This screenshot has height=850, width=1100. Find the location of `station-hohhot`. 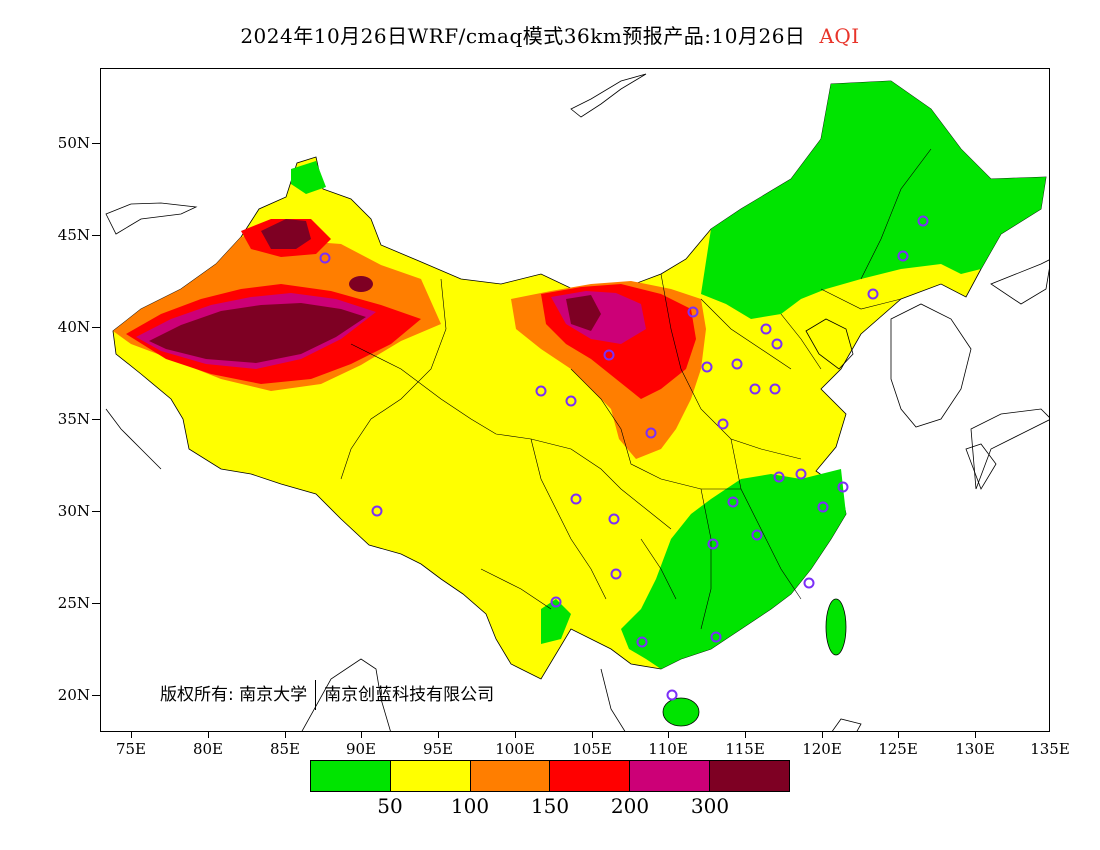

station-hohhot is located at coordinates (693, 312).